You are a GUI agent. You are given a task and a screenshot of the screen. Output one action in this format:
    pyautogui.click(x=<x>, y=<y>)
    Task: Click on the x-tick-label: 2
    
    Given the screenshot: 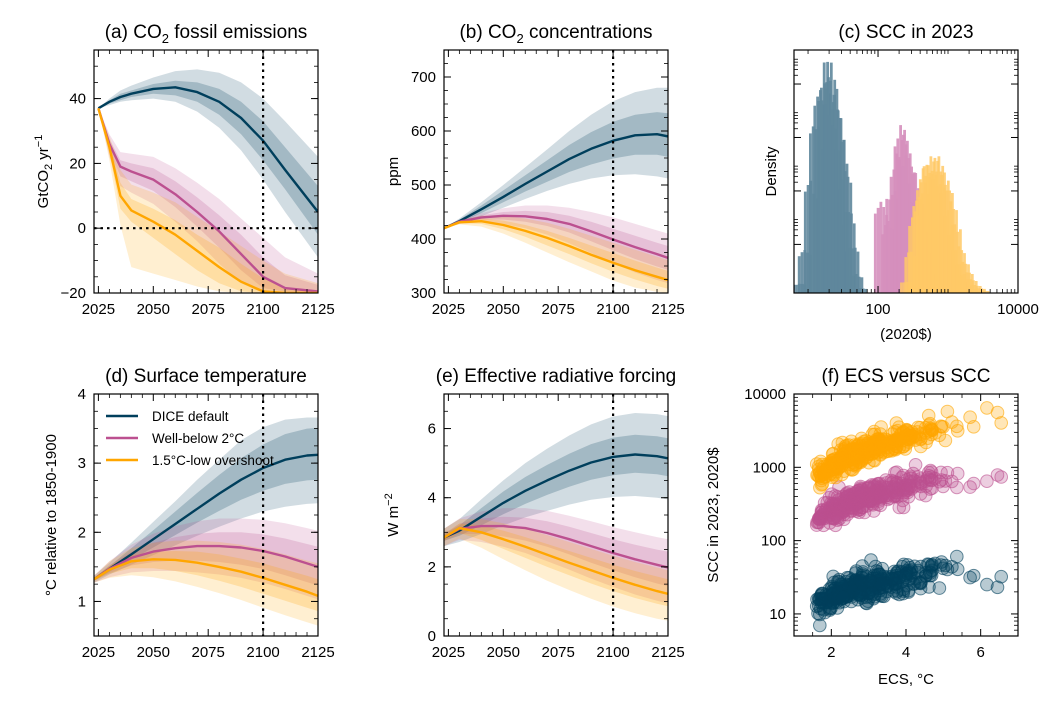 What is the action you would take?
    pyautogui.click(x=831, y=652)
    